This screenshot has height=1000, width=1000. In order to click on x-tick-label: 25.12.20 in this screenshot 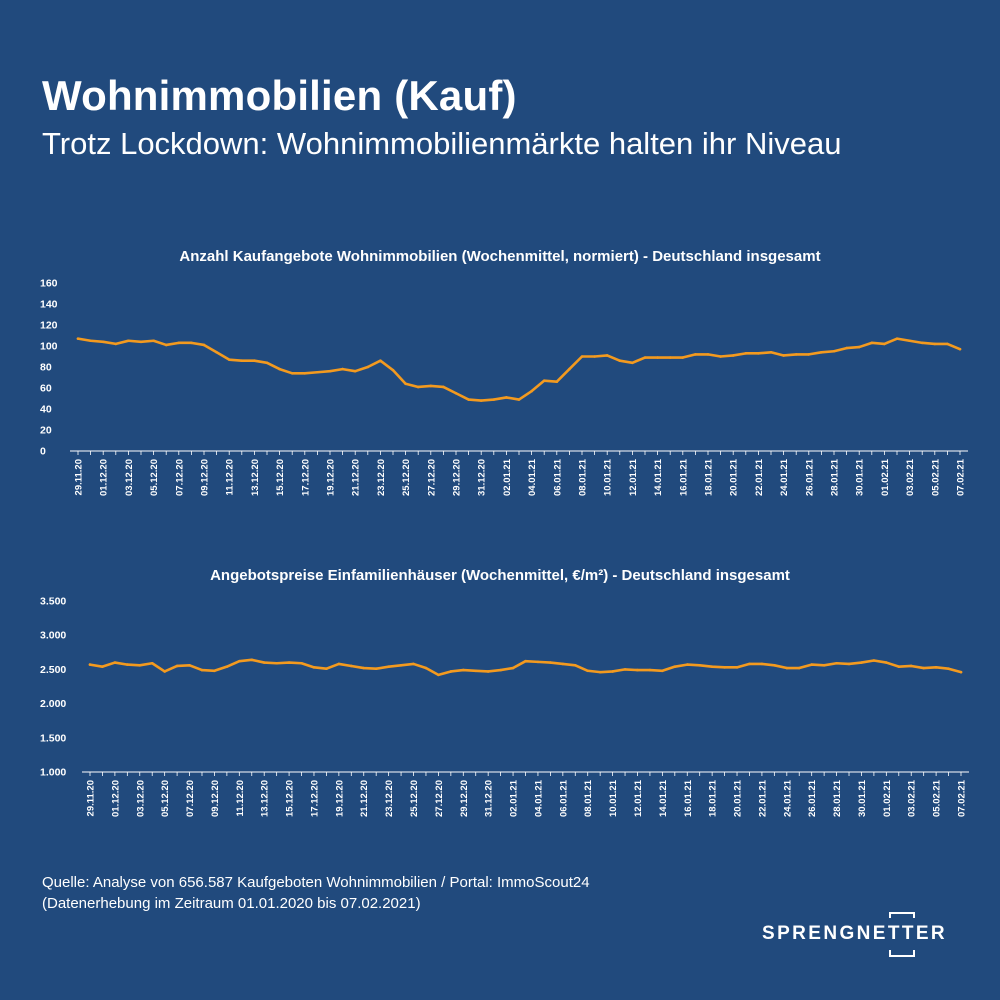, I will do `click(406, 477)`.